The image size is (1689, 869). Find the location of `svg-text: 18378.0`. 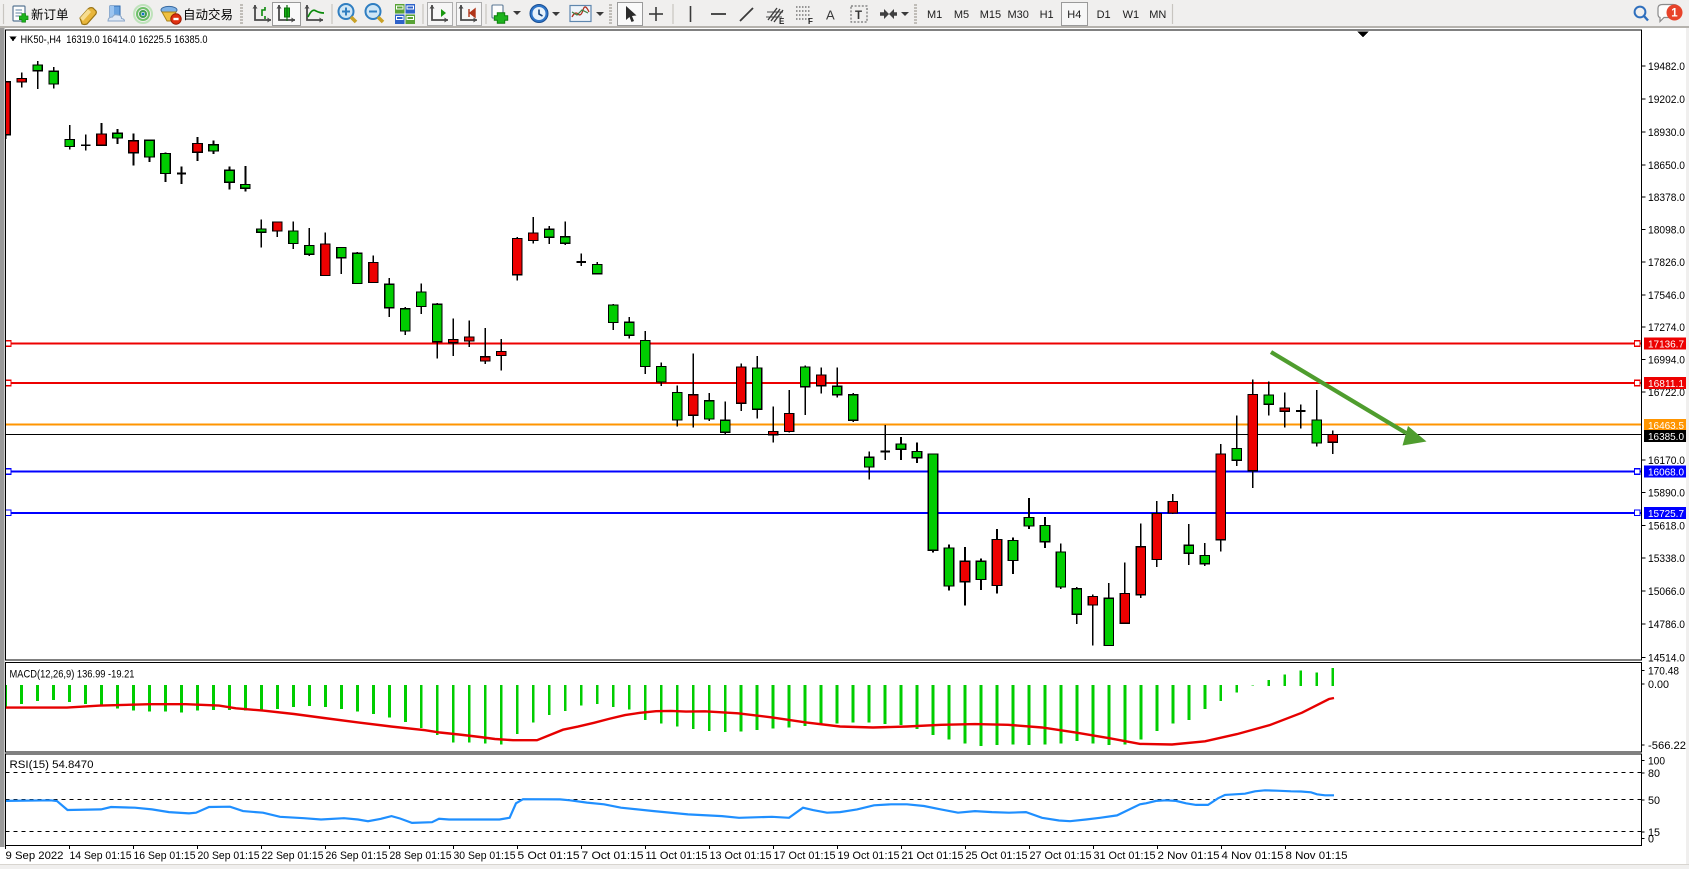

svg-text: 18378.0 is located at coordinates (1666, 198).